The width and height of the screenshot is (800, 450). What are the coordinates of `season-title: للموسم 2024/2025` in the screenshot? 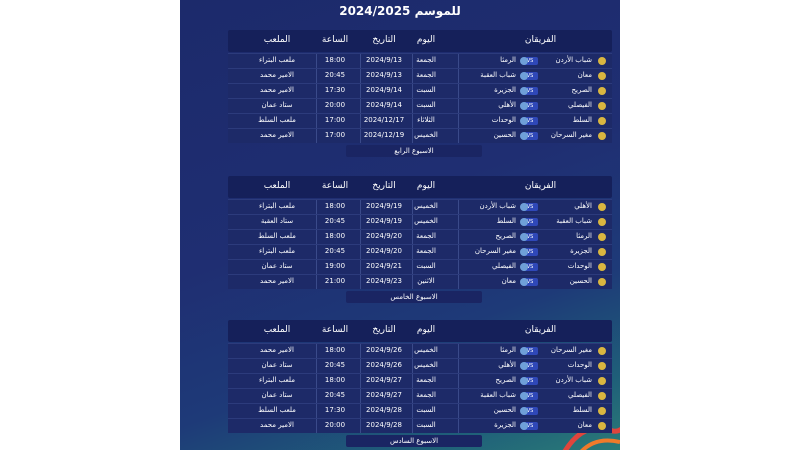 It's located at (400, 11).